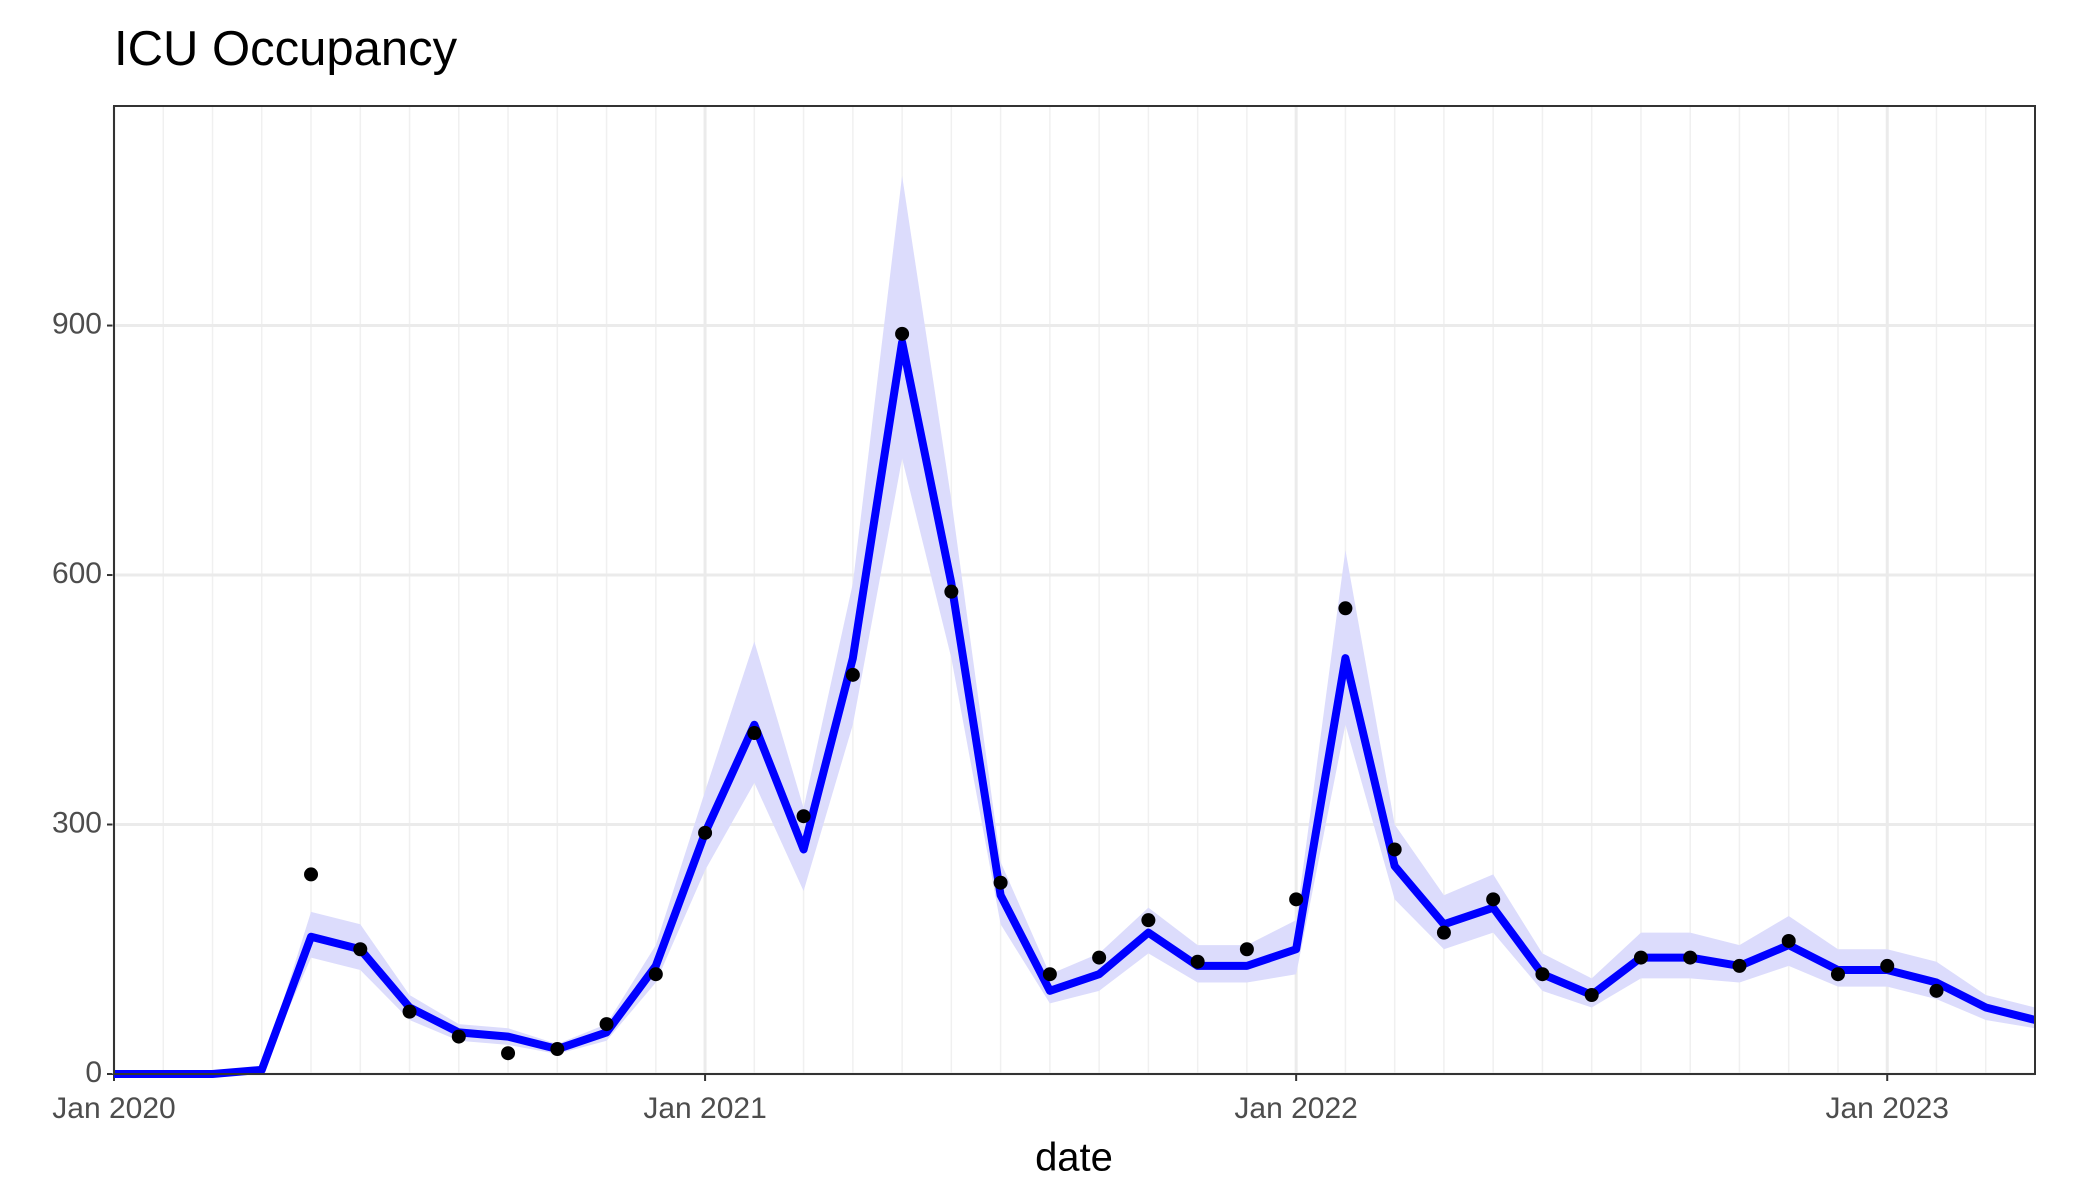 The image size is (2100, 1200). I want to click on x-tick-label: Jan 2023, so click(1887, 1108).